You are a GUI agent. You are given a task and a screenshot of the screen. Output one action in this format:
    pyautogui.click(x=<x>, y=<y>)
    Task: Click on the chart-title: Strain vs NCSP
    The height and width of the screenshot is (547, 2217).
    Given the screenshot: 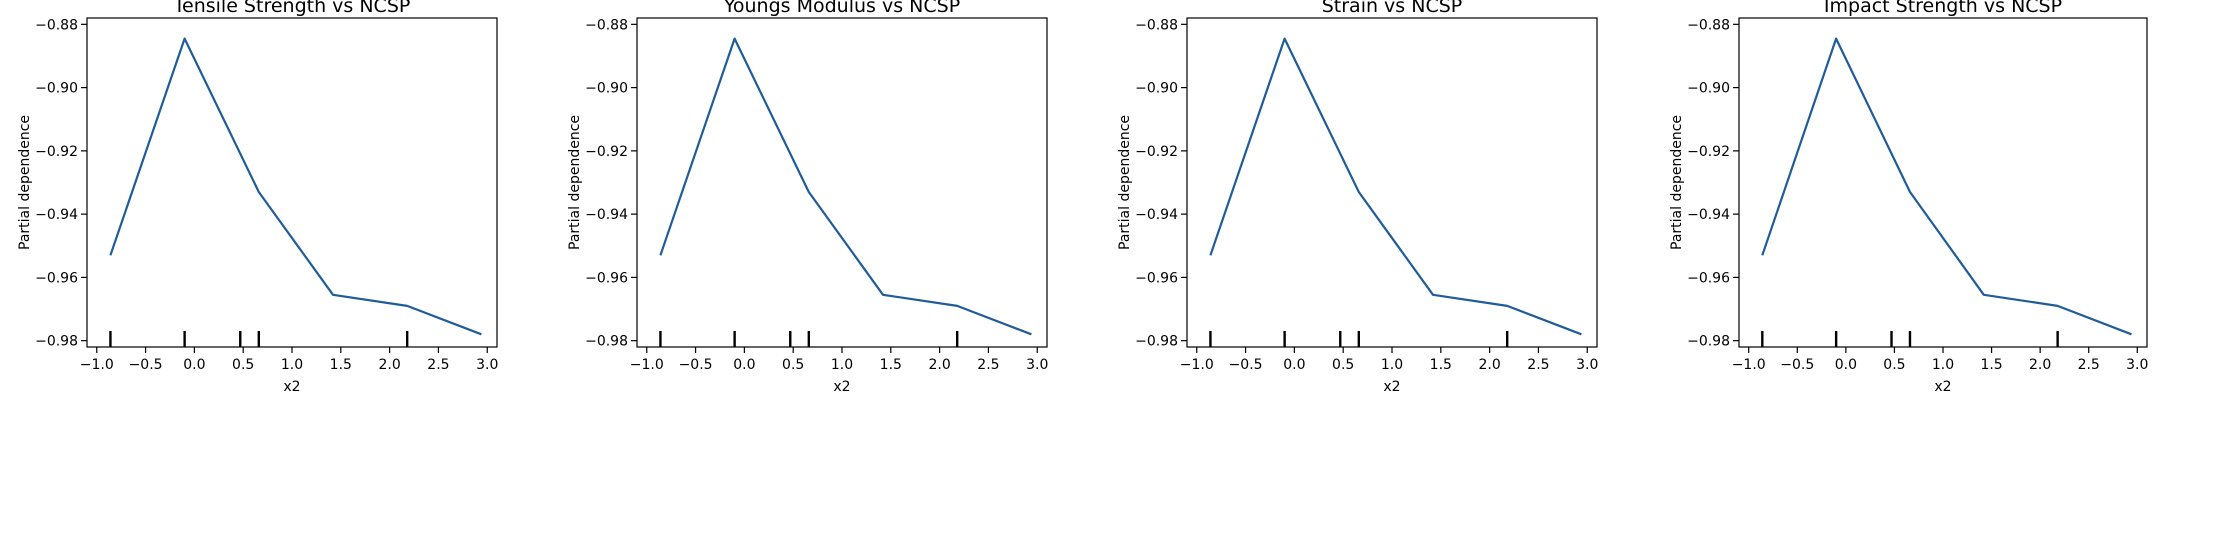 What is the action you would take?
    pyautogui.click(x=1392, y=8)
    